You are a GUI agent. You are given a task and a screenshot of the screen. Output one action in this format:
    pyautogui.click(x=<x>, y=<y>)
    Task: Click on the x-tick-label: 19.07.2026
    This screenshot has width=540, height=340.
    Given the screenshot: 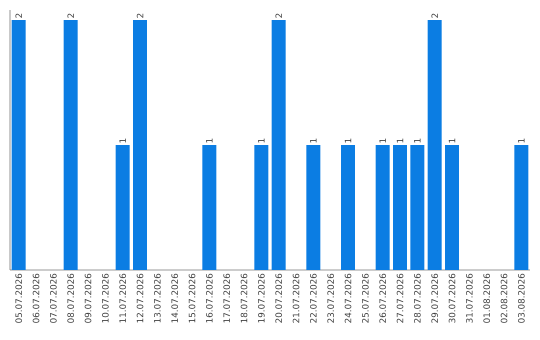 What is the action you would take?
    pyautogui.click(x=261, y=298)
    